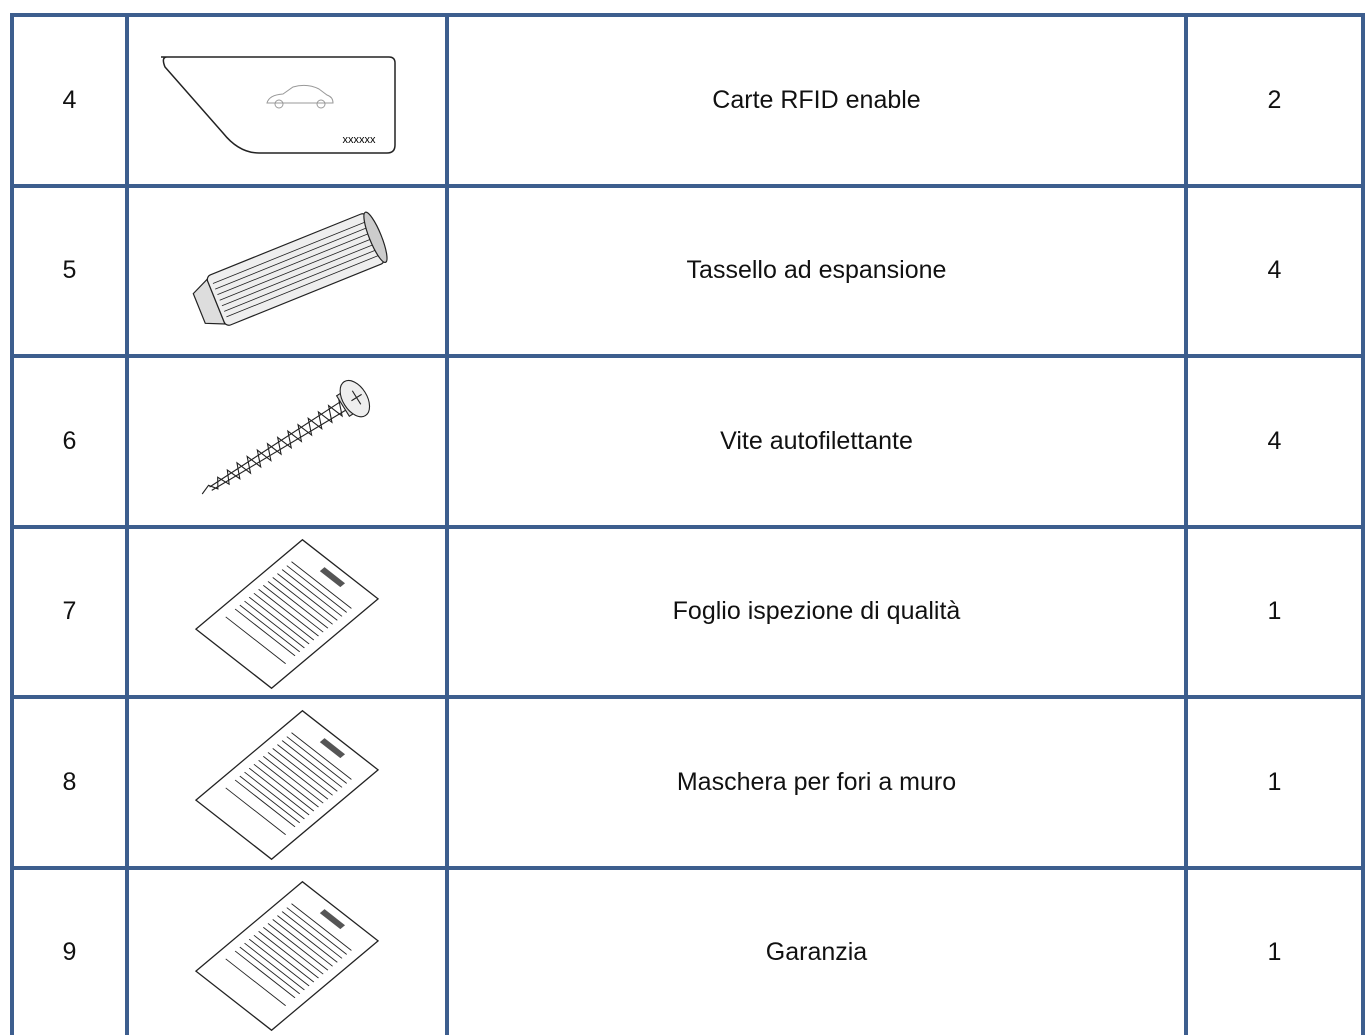 Image resolution: width=1365 pixels, height=1035 pixels. Describe the element at coordinates (290, 268) in the screenshot. I see `anchor-icon` at that location.